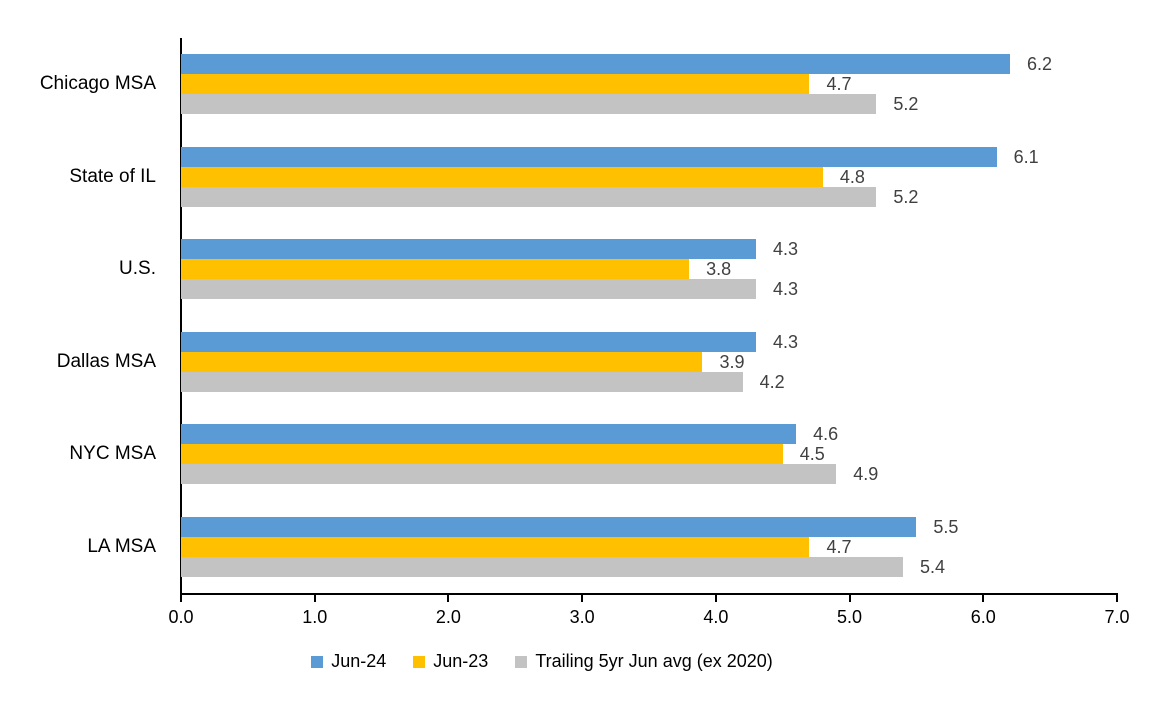 This screenshot has height=707, width=1152. I want to click on bar-jun-24-dallas-msa, so click(468, 341).